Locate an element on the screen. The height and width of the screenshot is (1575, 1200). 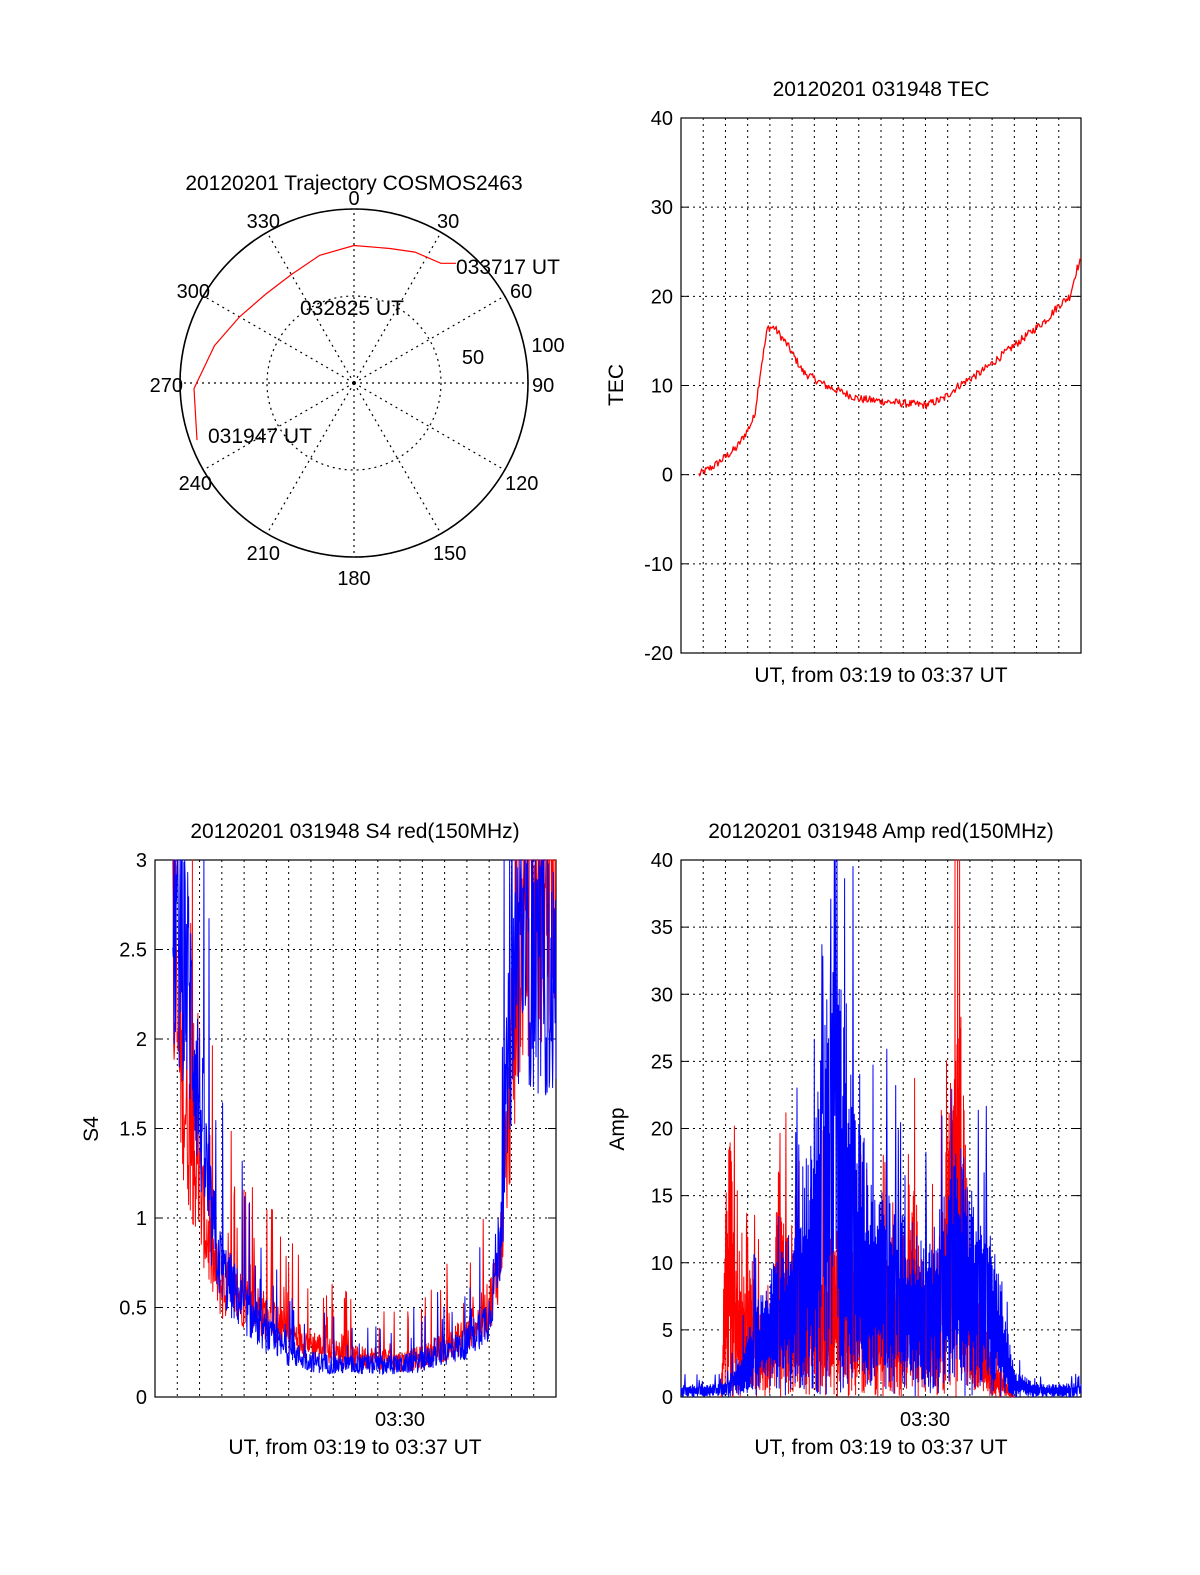
amp-series-blue is located at coordinates (881, 1128).